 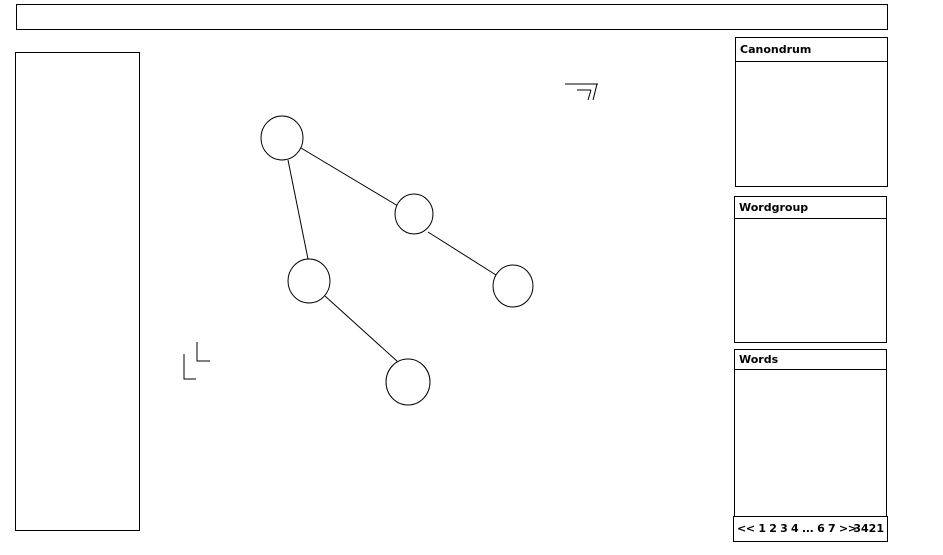 I want to click on top-toolbar, so click(x=452, y=17).